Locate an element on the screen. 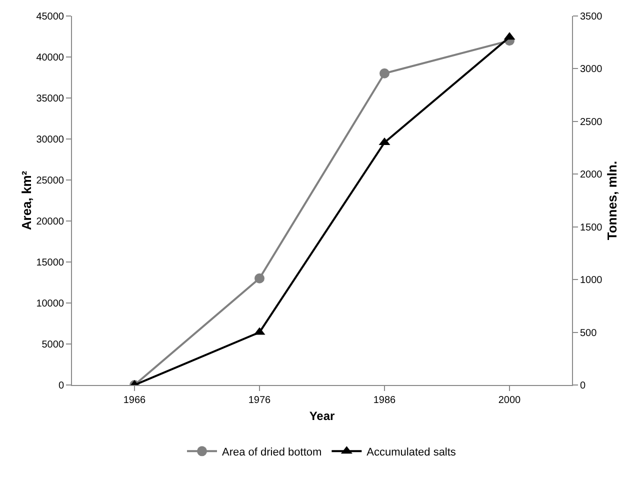 The image size is (640, 478). x-tick-label: 1986 is located at coordinates (384, 400).